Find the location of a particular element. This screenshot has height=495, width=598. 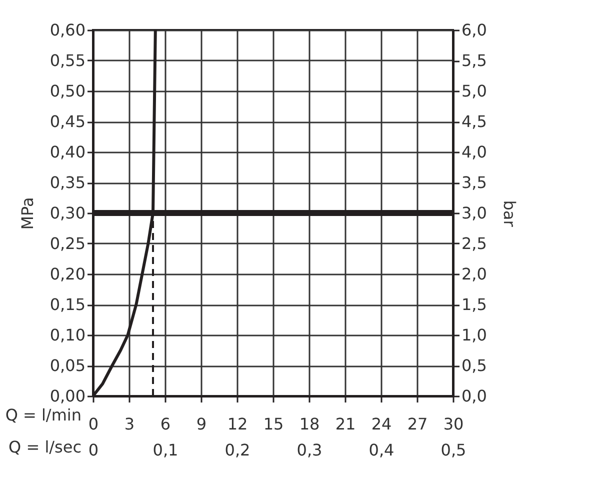

x2-tick-label: 0,4 is located at coordinates (381, 450).